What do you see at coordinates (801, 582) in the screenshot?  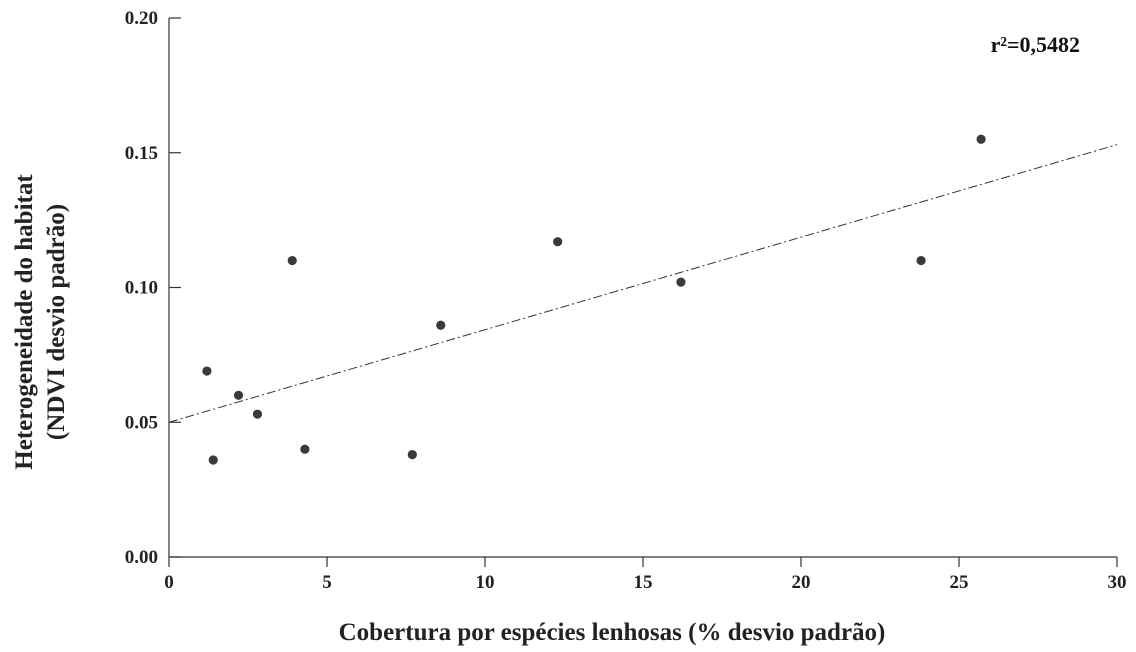 I see `x-tick-label: 20` at bounding box center [801, 582].